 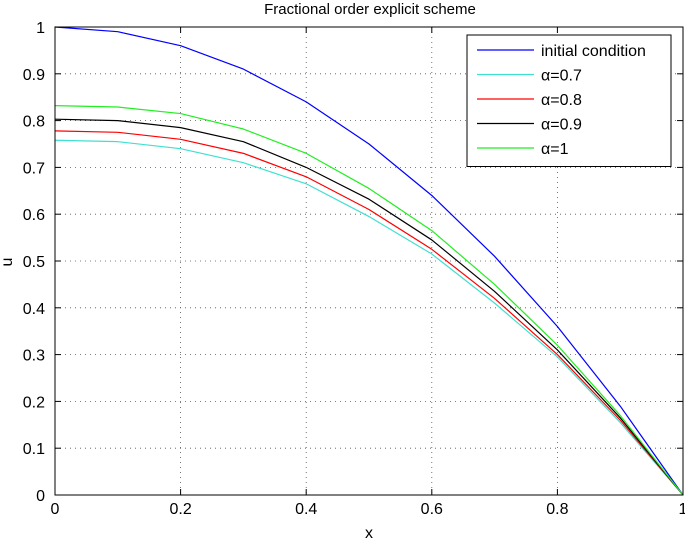 I want to click on x-tick-label: 0.4, so click(x=306, y=509).